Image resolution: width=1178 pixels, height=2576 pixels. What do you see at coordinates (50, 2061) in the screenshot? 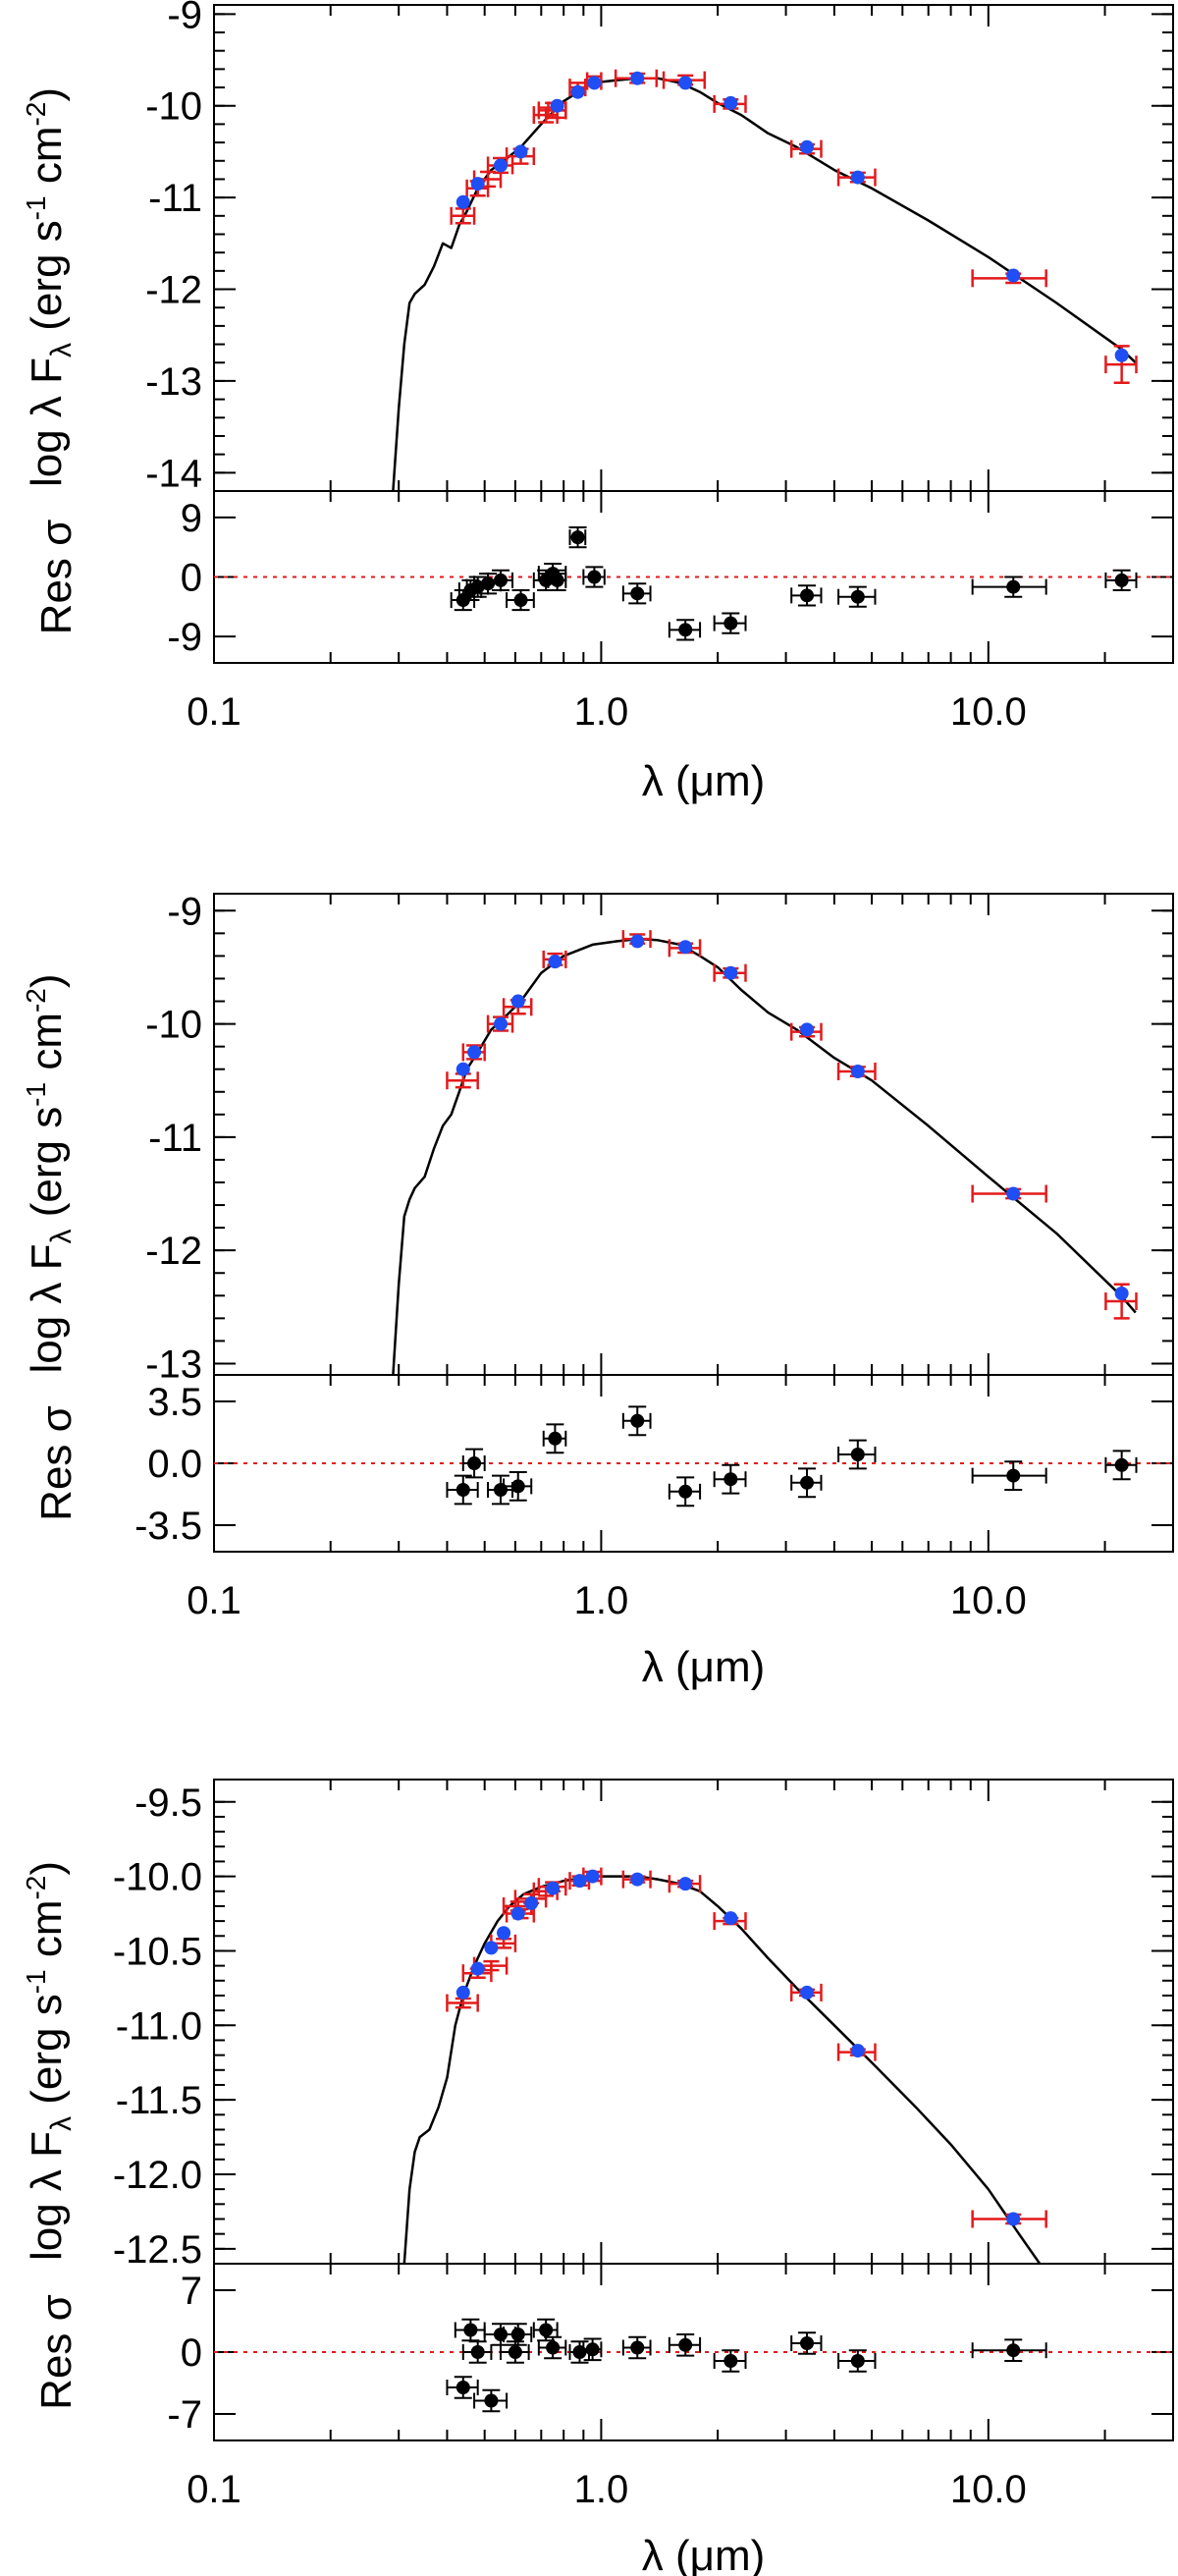
I see `sed-y-axis-label: log λ Fλ (erg s-1 cm-2)` at bounding box center [50, 2061].